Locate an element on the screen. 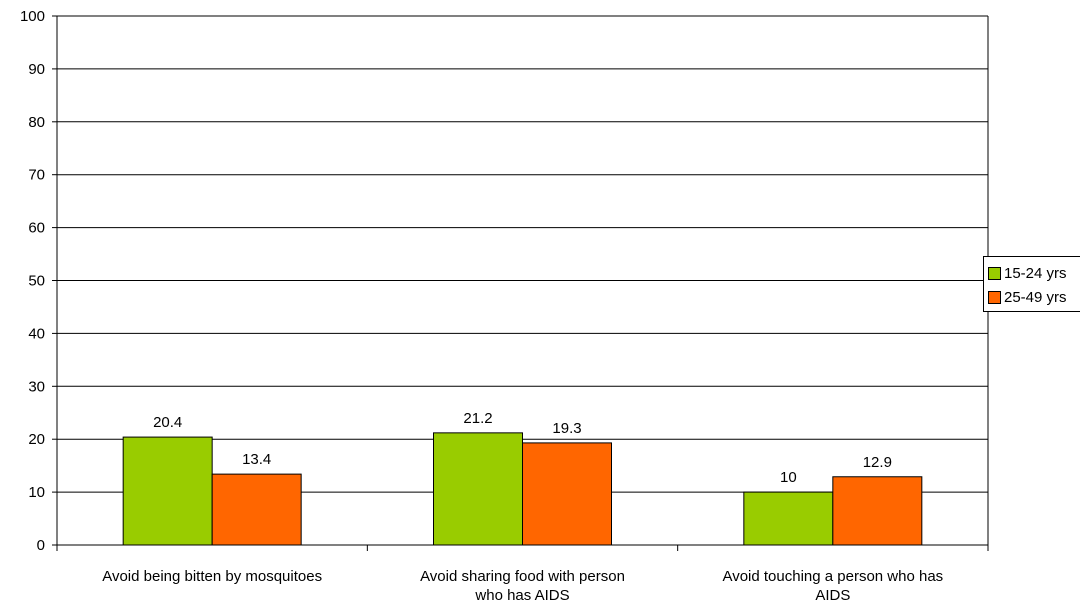 Image resolution: width=1080 pixels, height=611 pixels. x-tick-label: Avoid sharing food with person is located at coordinates (522, 576).